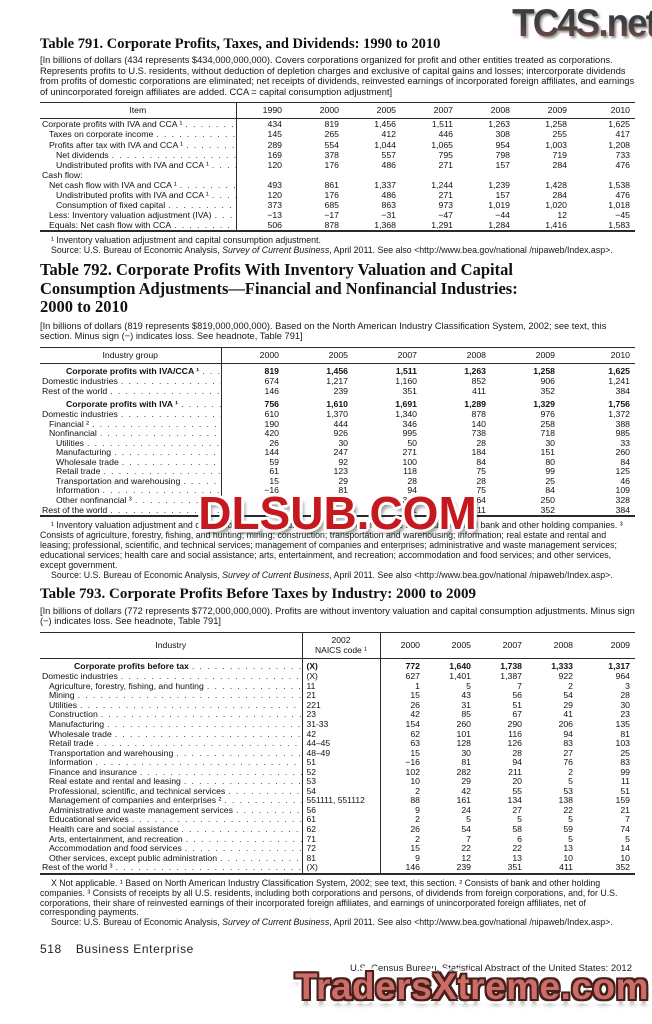 The height and width of the screenshot is (1024, 652). I want to click on row-label: Utilities, so click(63, 705).